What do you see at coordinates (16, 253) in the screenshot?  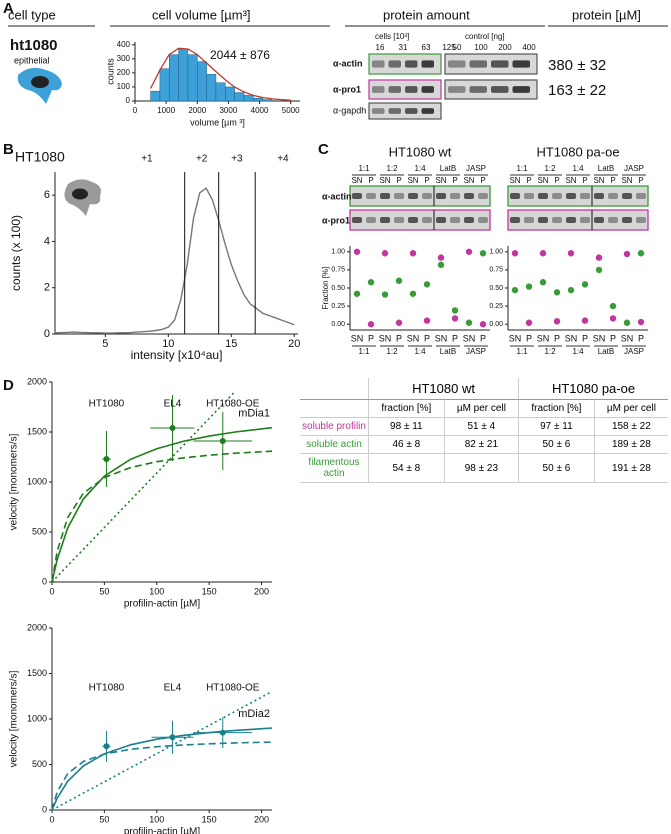 I see `y-axis-label: counts (x 100)` at bounding box center [16, 253].